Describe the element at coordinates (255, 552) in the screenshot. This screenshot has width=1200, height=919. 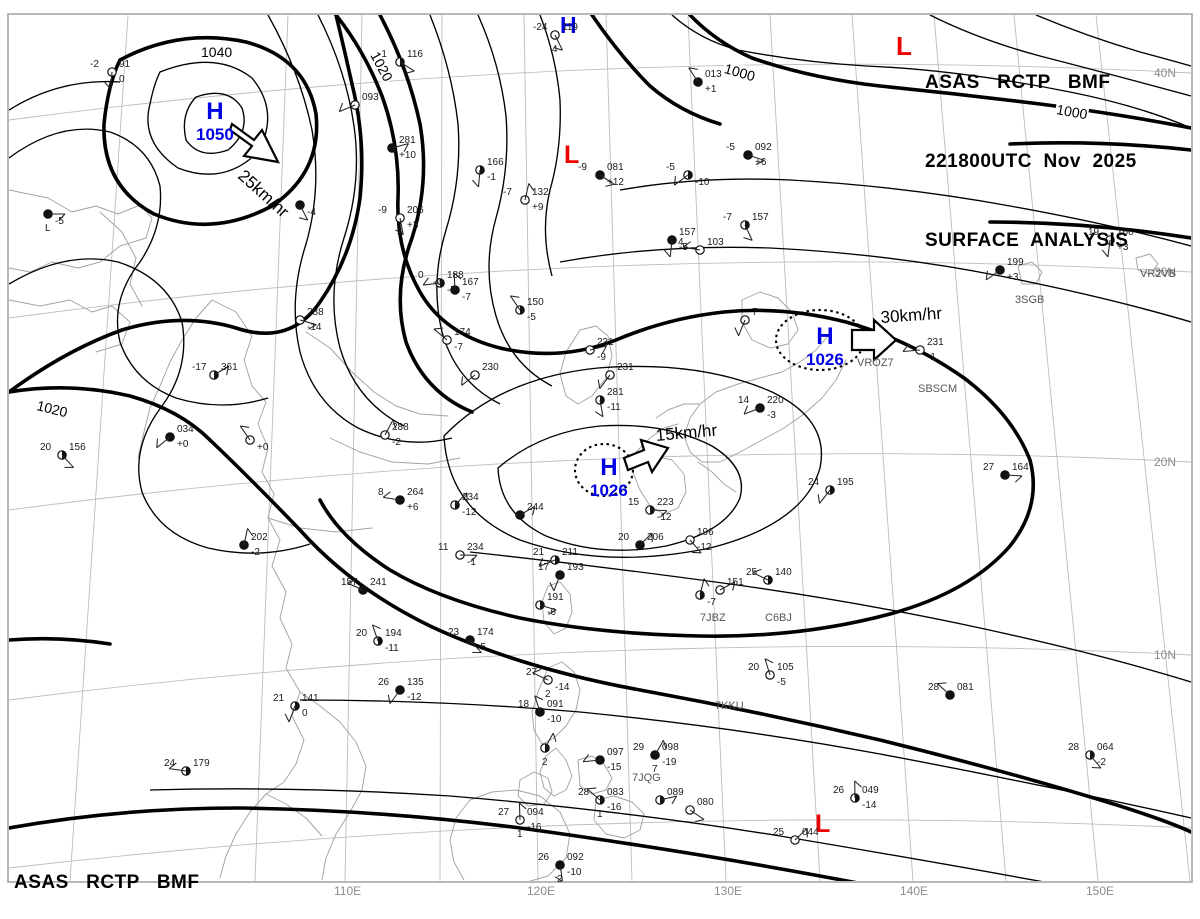
I see `station-dewpoint: -2` at that location.